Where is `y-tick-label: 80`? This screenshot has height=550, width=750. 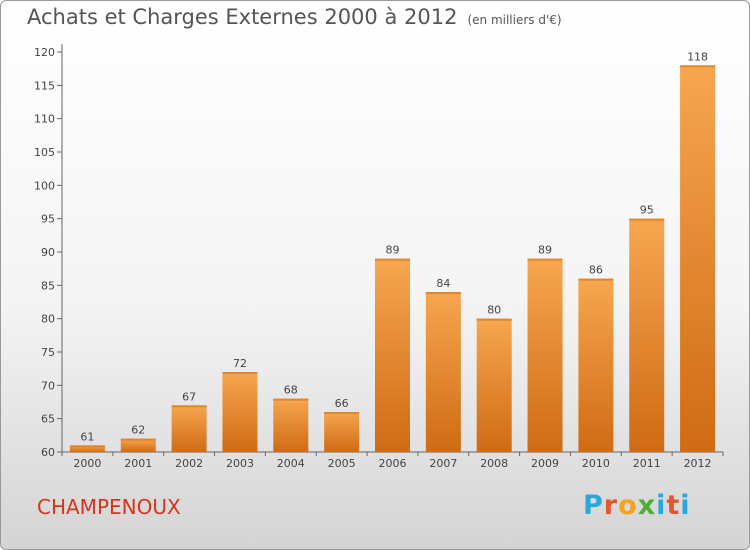 y-tick-label: 80 is located at coordinates (48, 319).